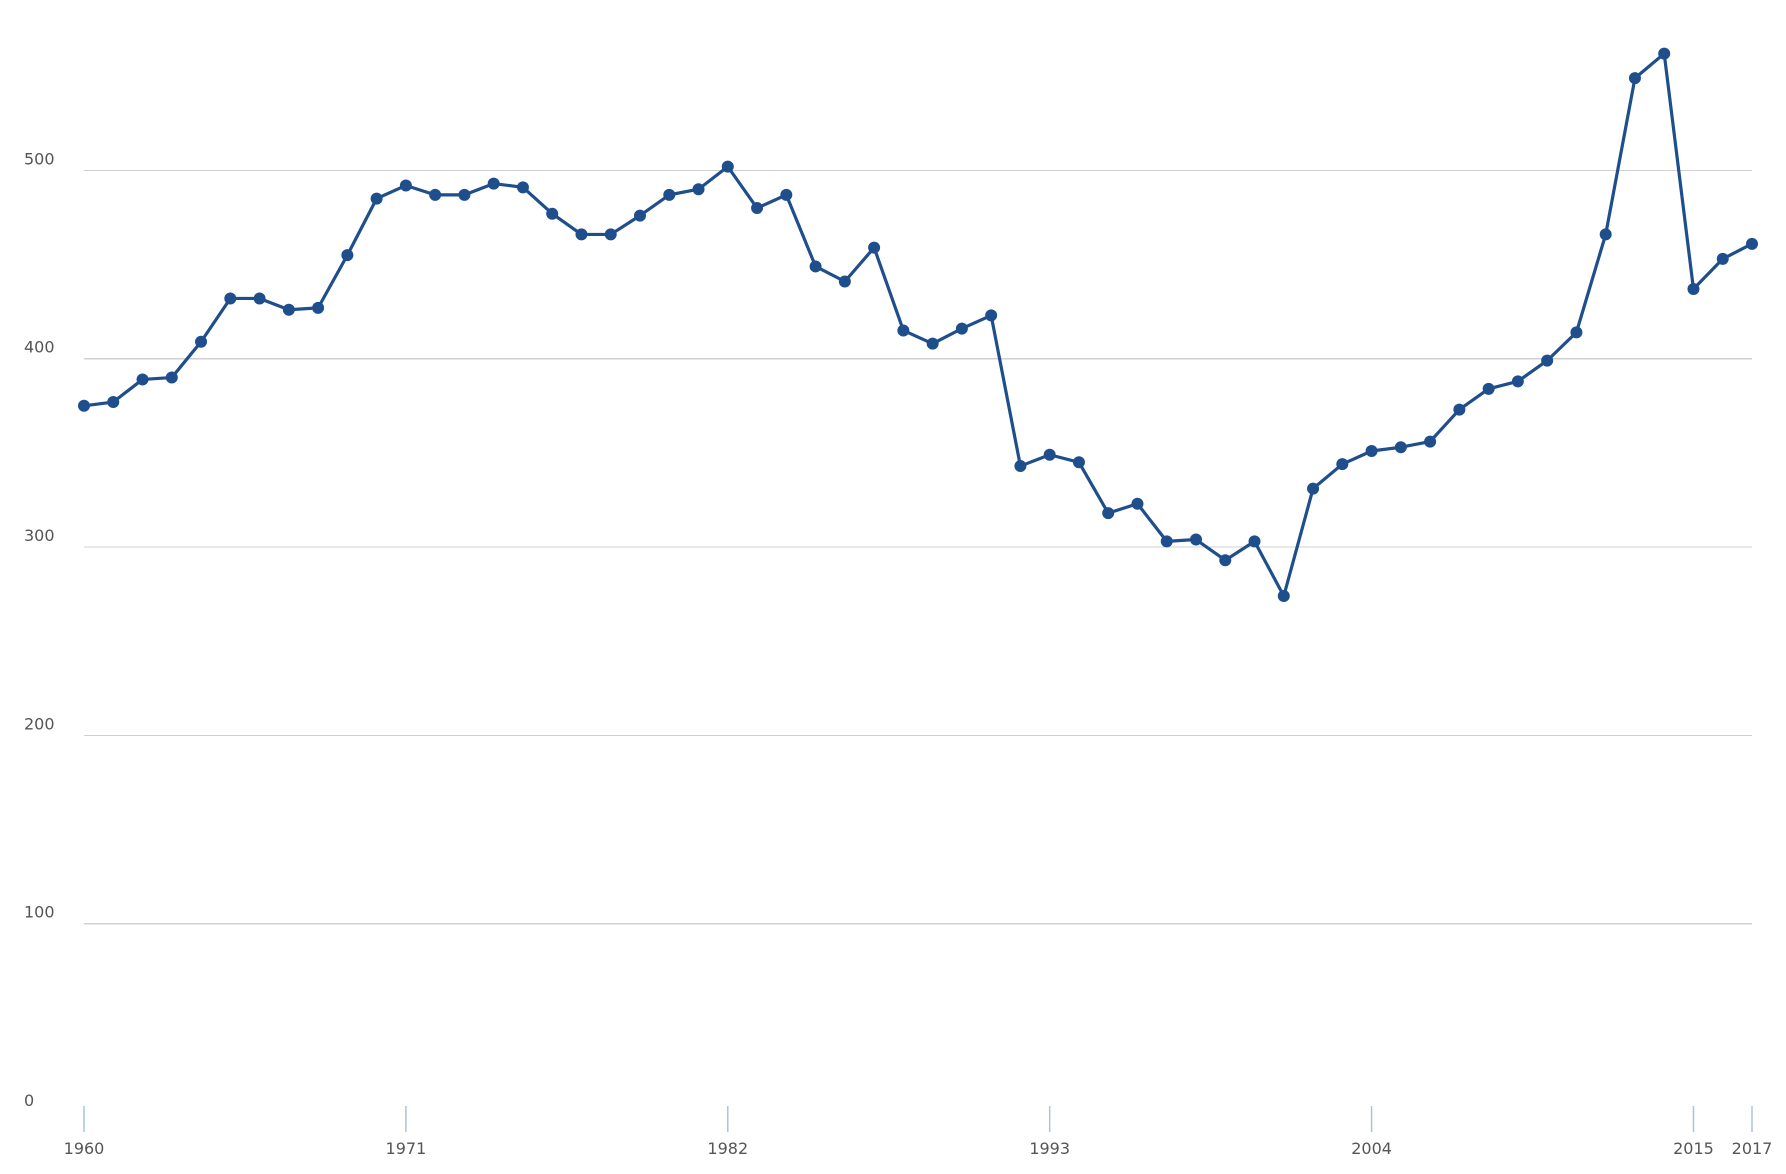 This screenshot has height=1174, width=1786. What do you see at coordinates (1225, 560) in the screenshot?
I see `data-point-1999` at bounding box center [1225, 560].